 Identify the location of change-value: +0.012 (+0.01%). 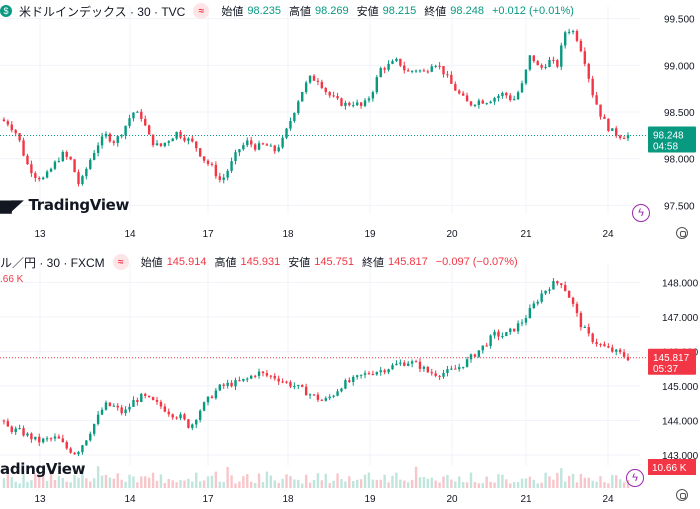
(532, 11).